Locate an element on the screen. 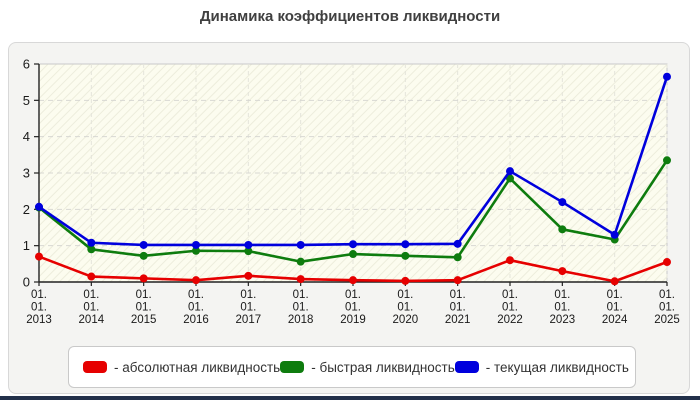 This screenshot has width=700, height=400. svg-text: 2020 is located at coordinates (406, 320).